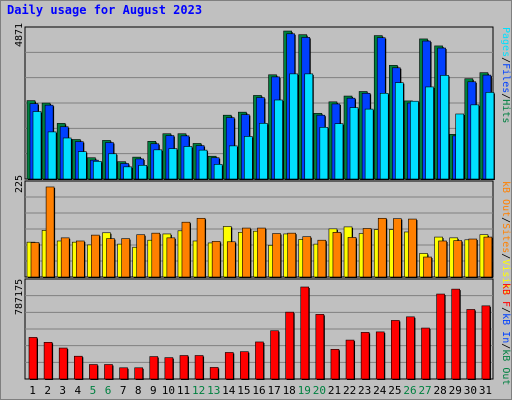 This screenshot has width=512, height=400. I want to click on day-label-31: 31, so click(485, 390).